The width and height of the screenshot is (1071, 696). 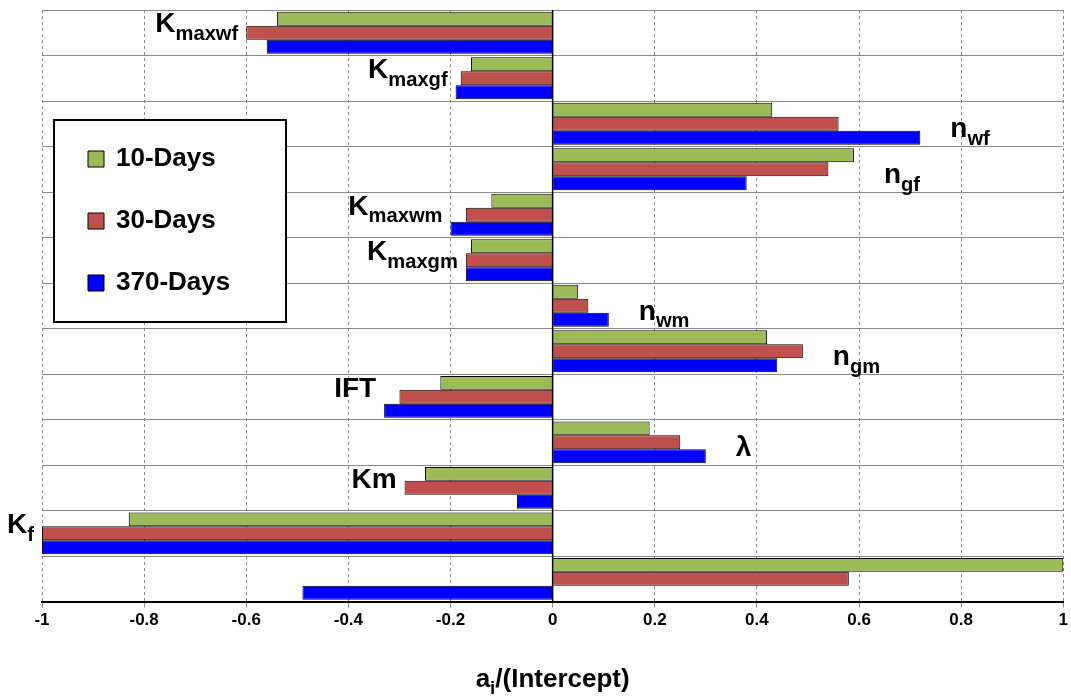 What do you see at coordinates (246, 620) in the screenshot?
I see `x-tick-label: -0.6` at bounding box center [246, 620].